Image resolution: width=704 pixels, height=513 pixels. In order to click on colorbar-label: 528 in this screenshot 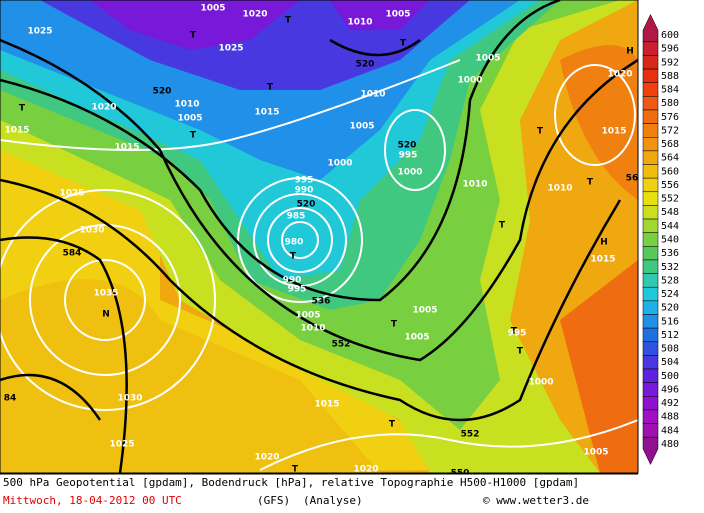, I will do `click(670, 280)`.